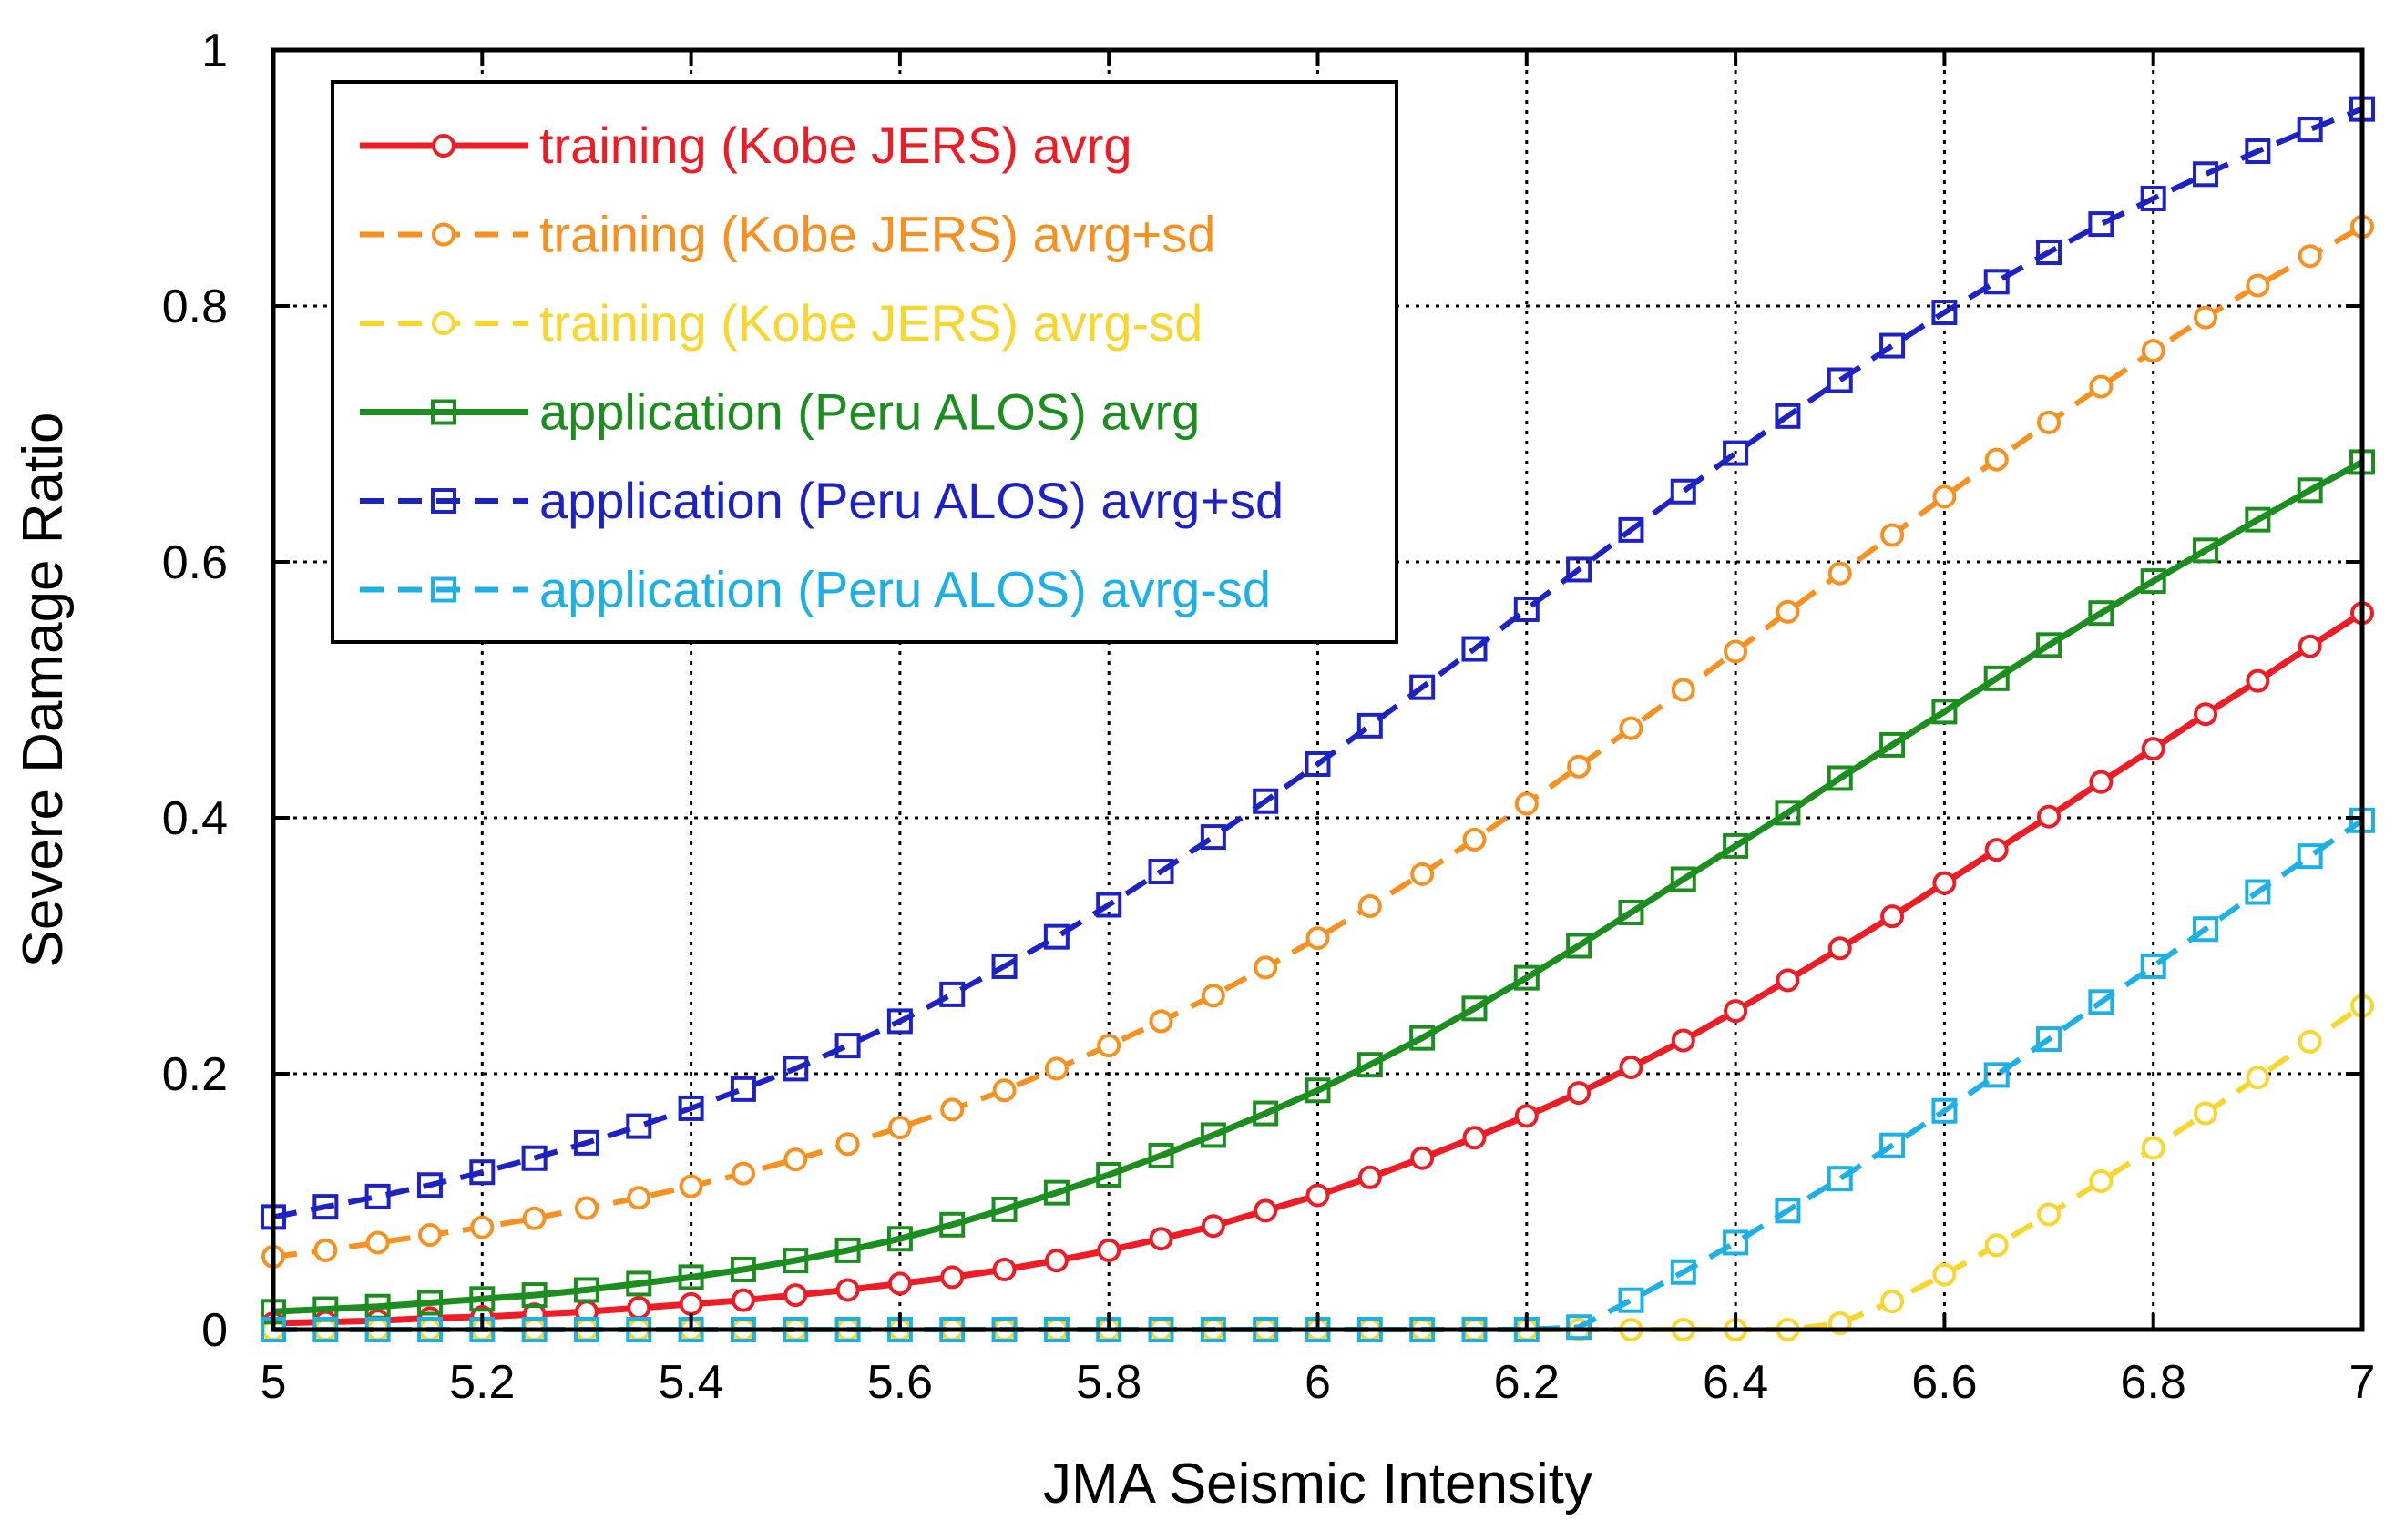  What do you see at coordinates (482, 1382) in the screenshot?
I see `x-tick-label: 5.2` at bounding box center [482, 1382].